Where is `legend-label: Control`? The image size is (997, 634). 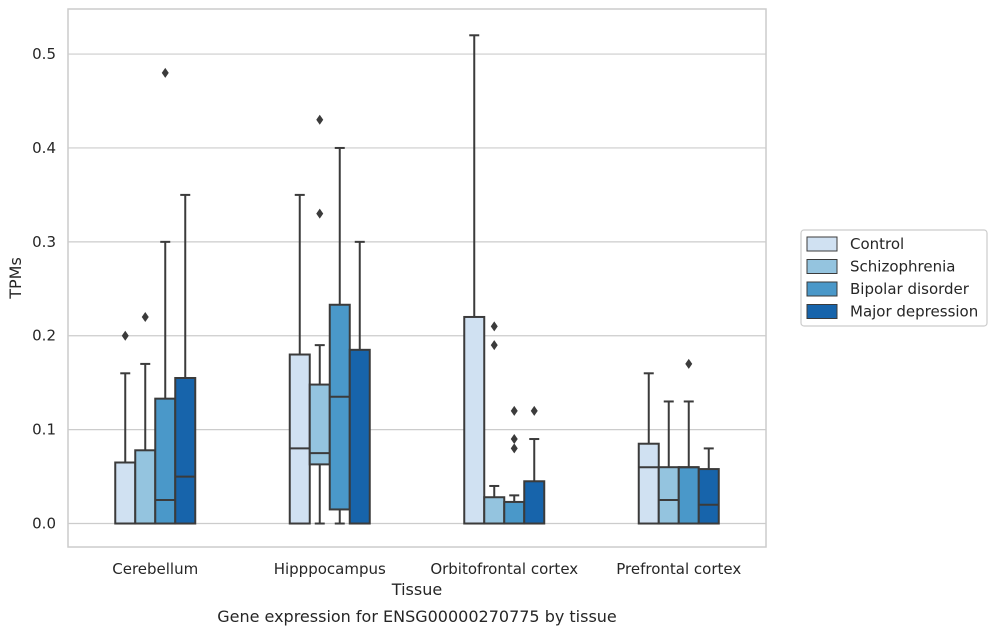 legend-label: Control is located at coordinates (877, 244).